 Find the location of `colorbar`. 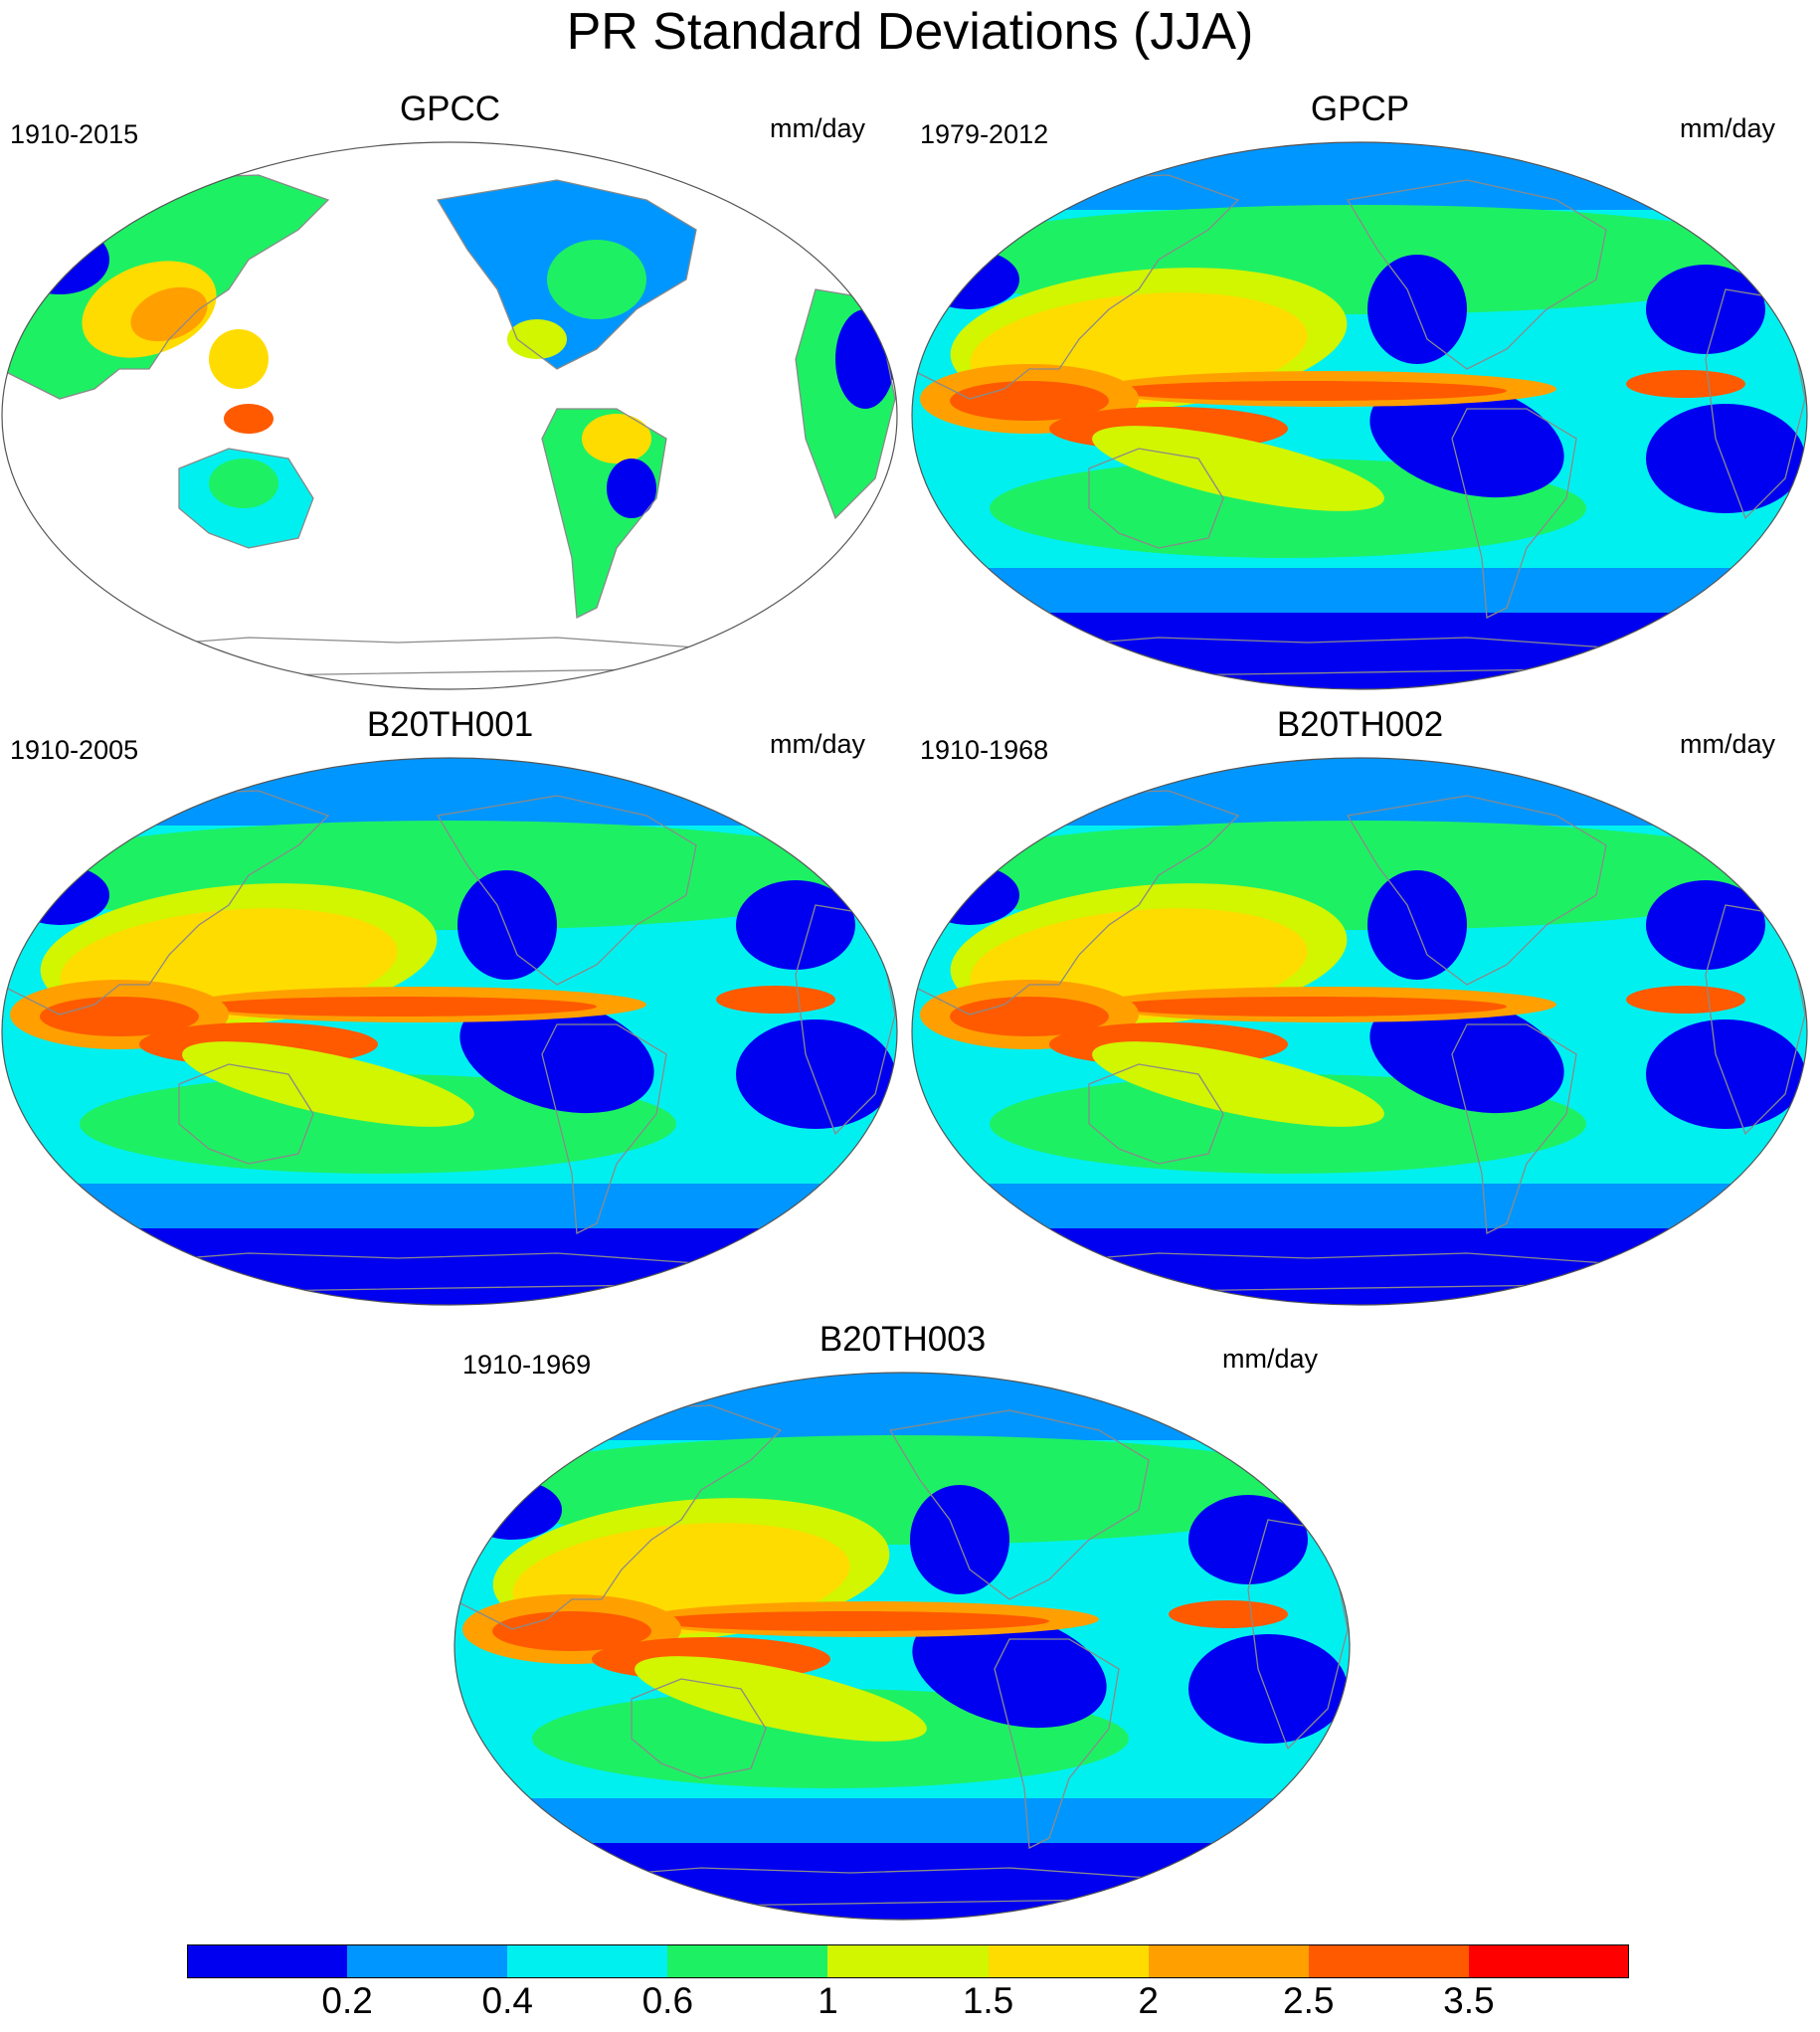

colorbar is located at coordinates (908, 1962).